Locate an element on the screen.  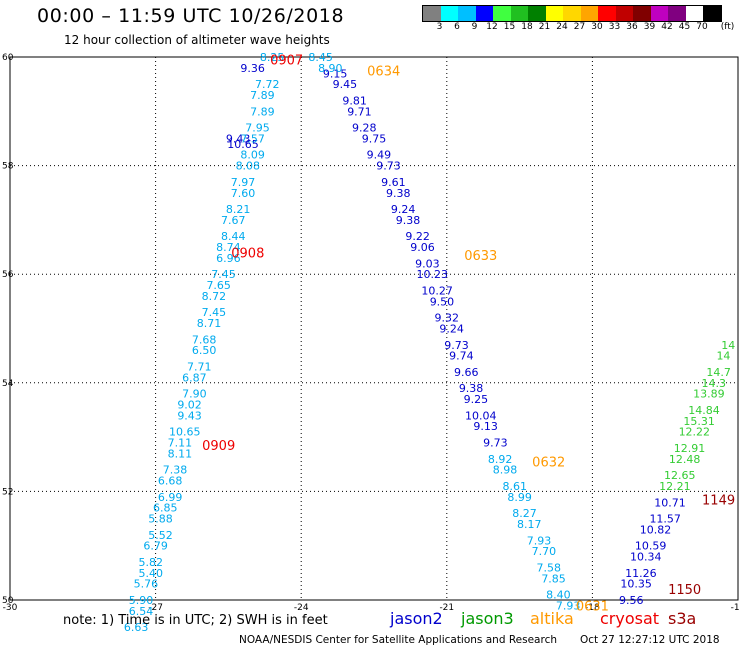
wave-height-label: 9.71 is located at coordinates (359, 111).